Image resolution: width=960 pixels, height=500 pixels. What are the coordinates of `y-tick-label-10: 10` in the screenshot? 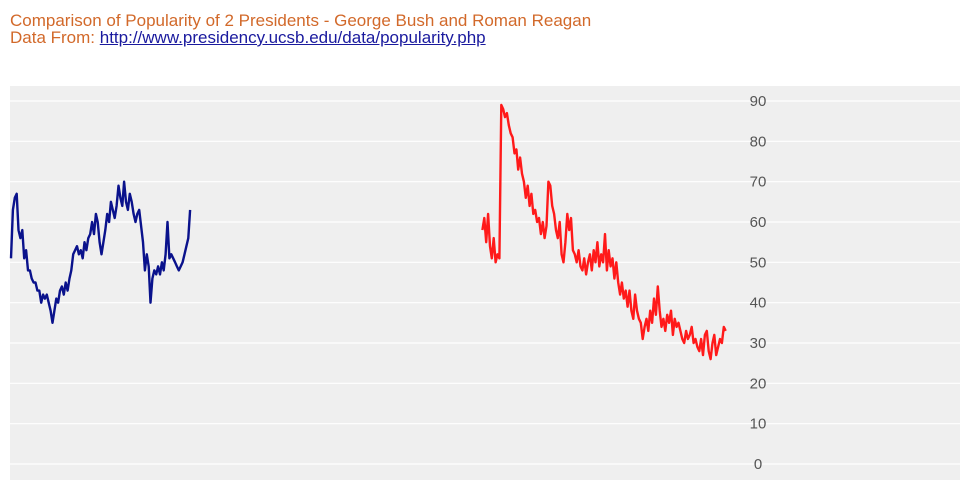 It's located at (758, 424).